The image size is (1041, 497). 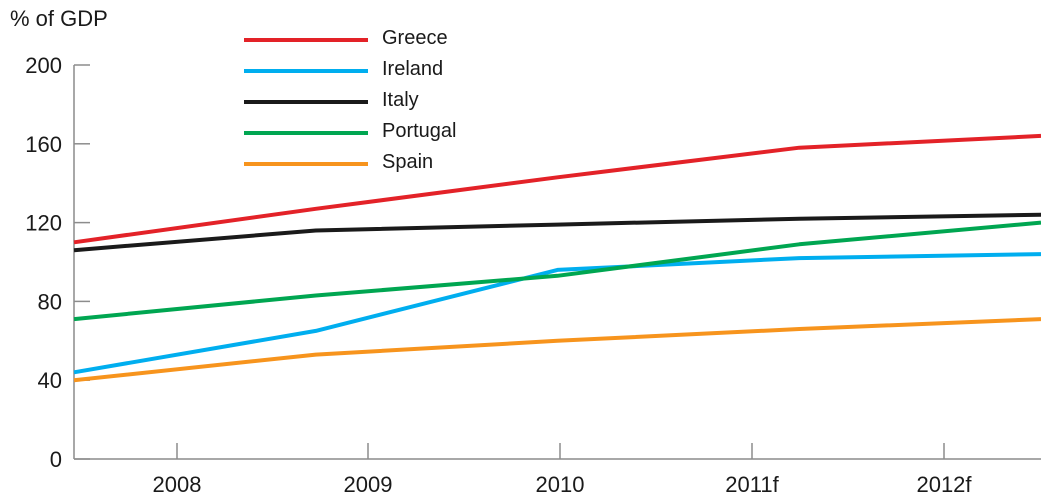 I want to click on x-tick-label: 2011f, so click(x=752, y=484).